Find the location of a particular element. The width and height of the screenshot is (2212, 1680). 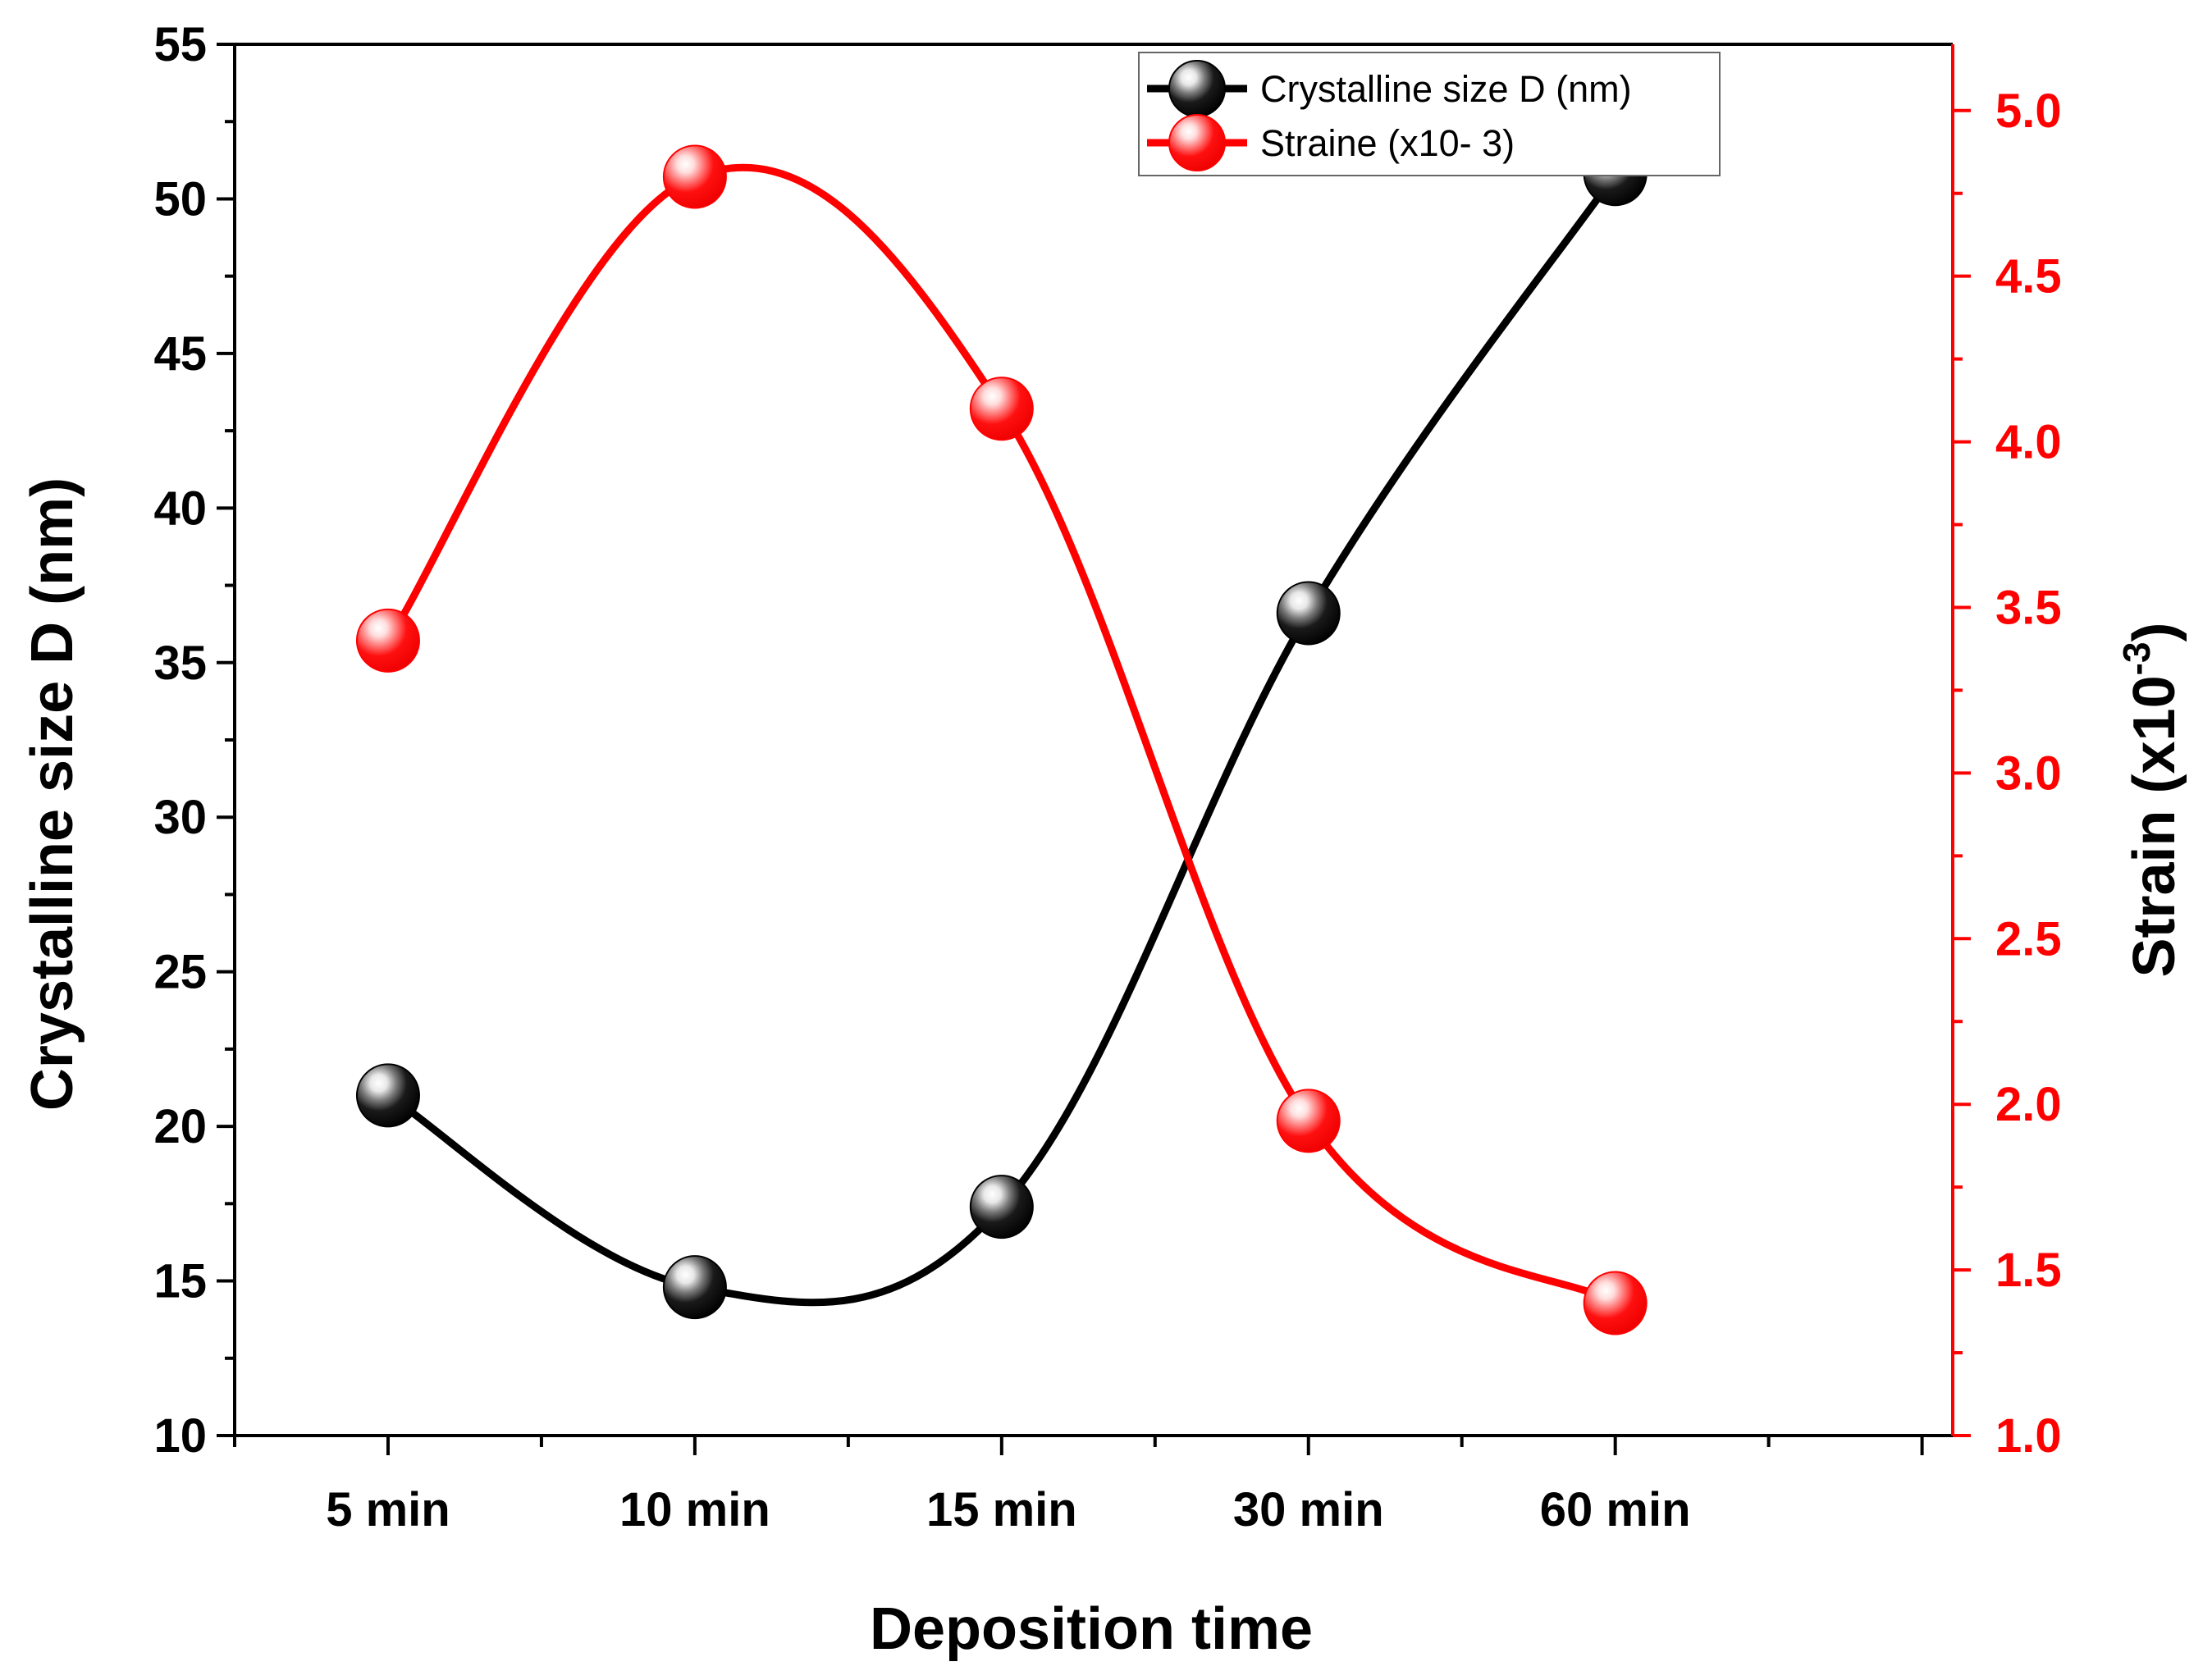

right-tick-label: 3.0 is located at coordinates (2028, 773).